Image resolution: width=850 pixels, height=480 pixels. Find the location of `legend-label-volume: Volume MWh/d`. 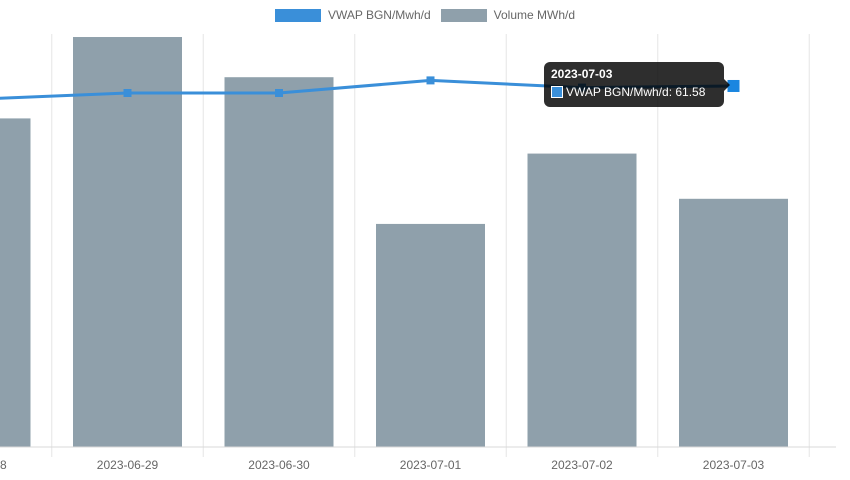

legend-label-volume: Volume MWh/d is located at coordinates (534, 15).